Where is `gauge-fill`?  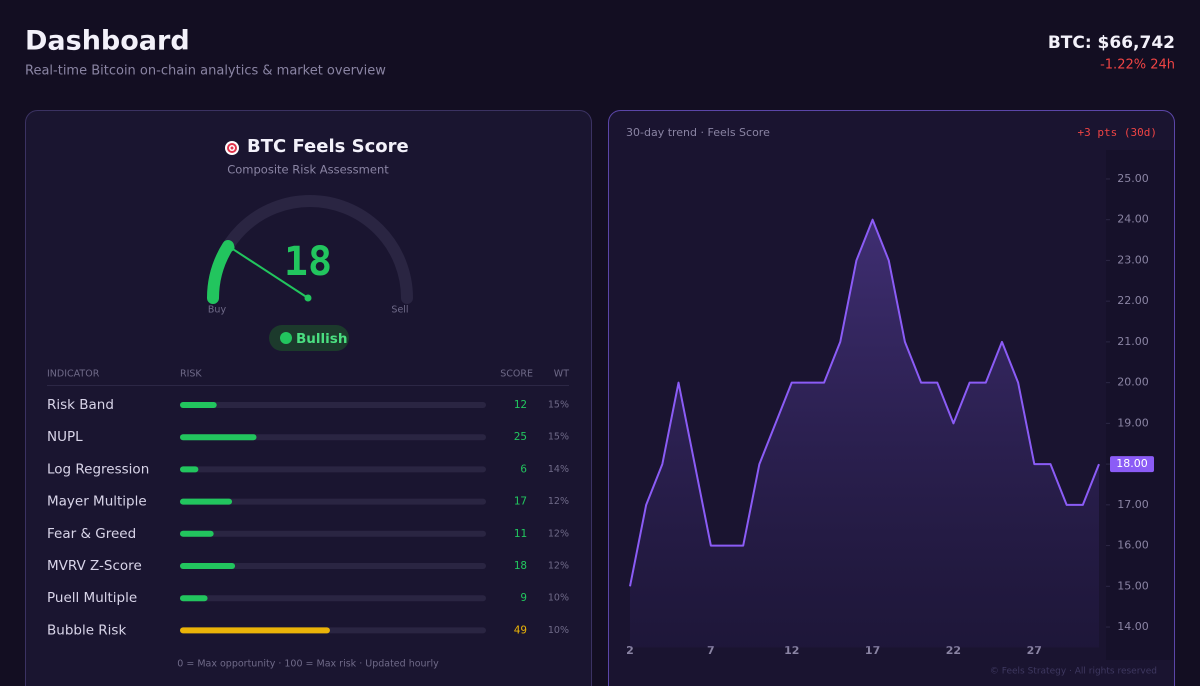 gauge-fill is located at coordinates (221, 272).